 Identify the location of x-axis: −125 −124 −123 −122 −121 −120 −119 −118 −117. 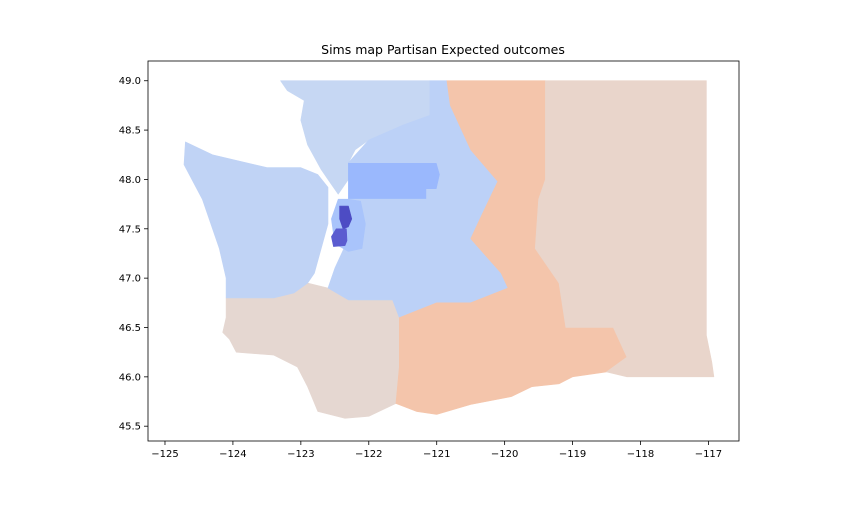
(436, 450).